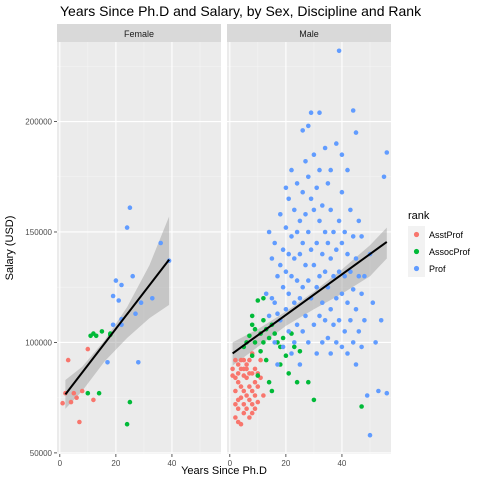  What do you see at coordinates (437, 269) in the screenshot?
I see `legend-label: Prof` at bounding box center [437, 269].